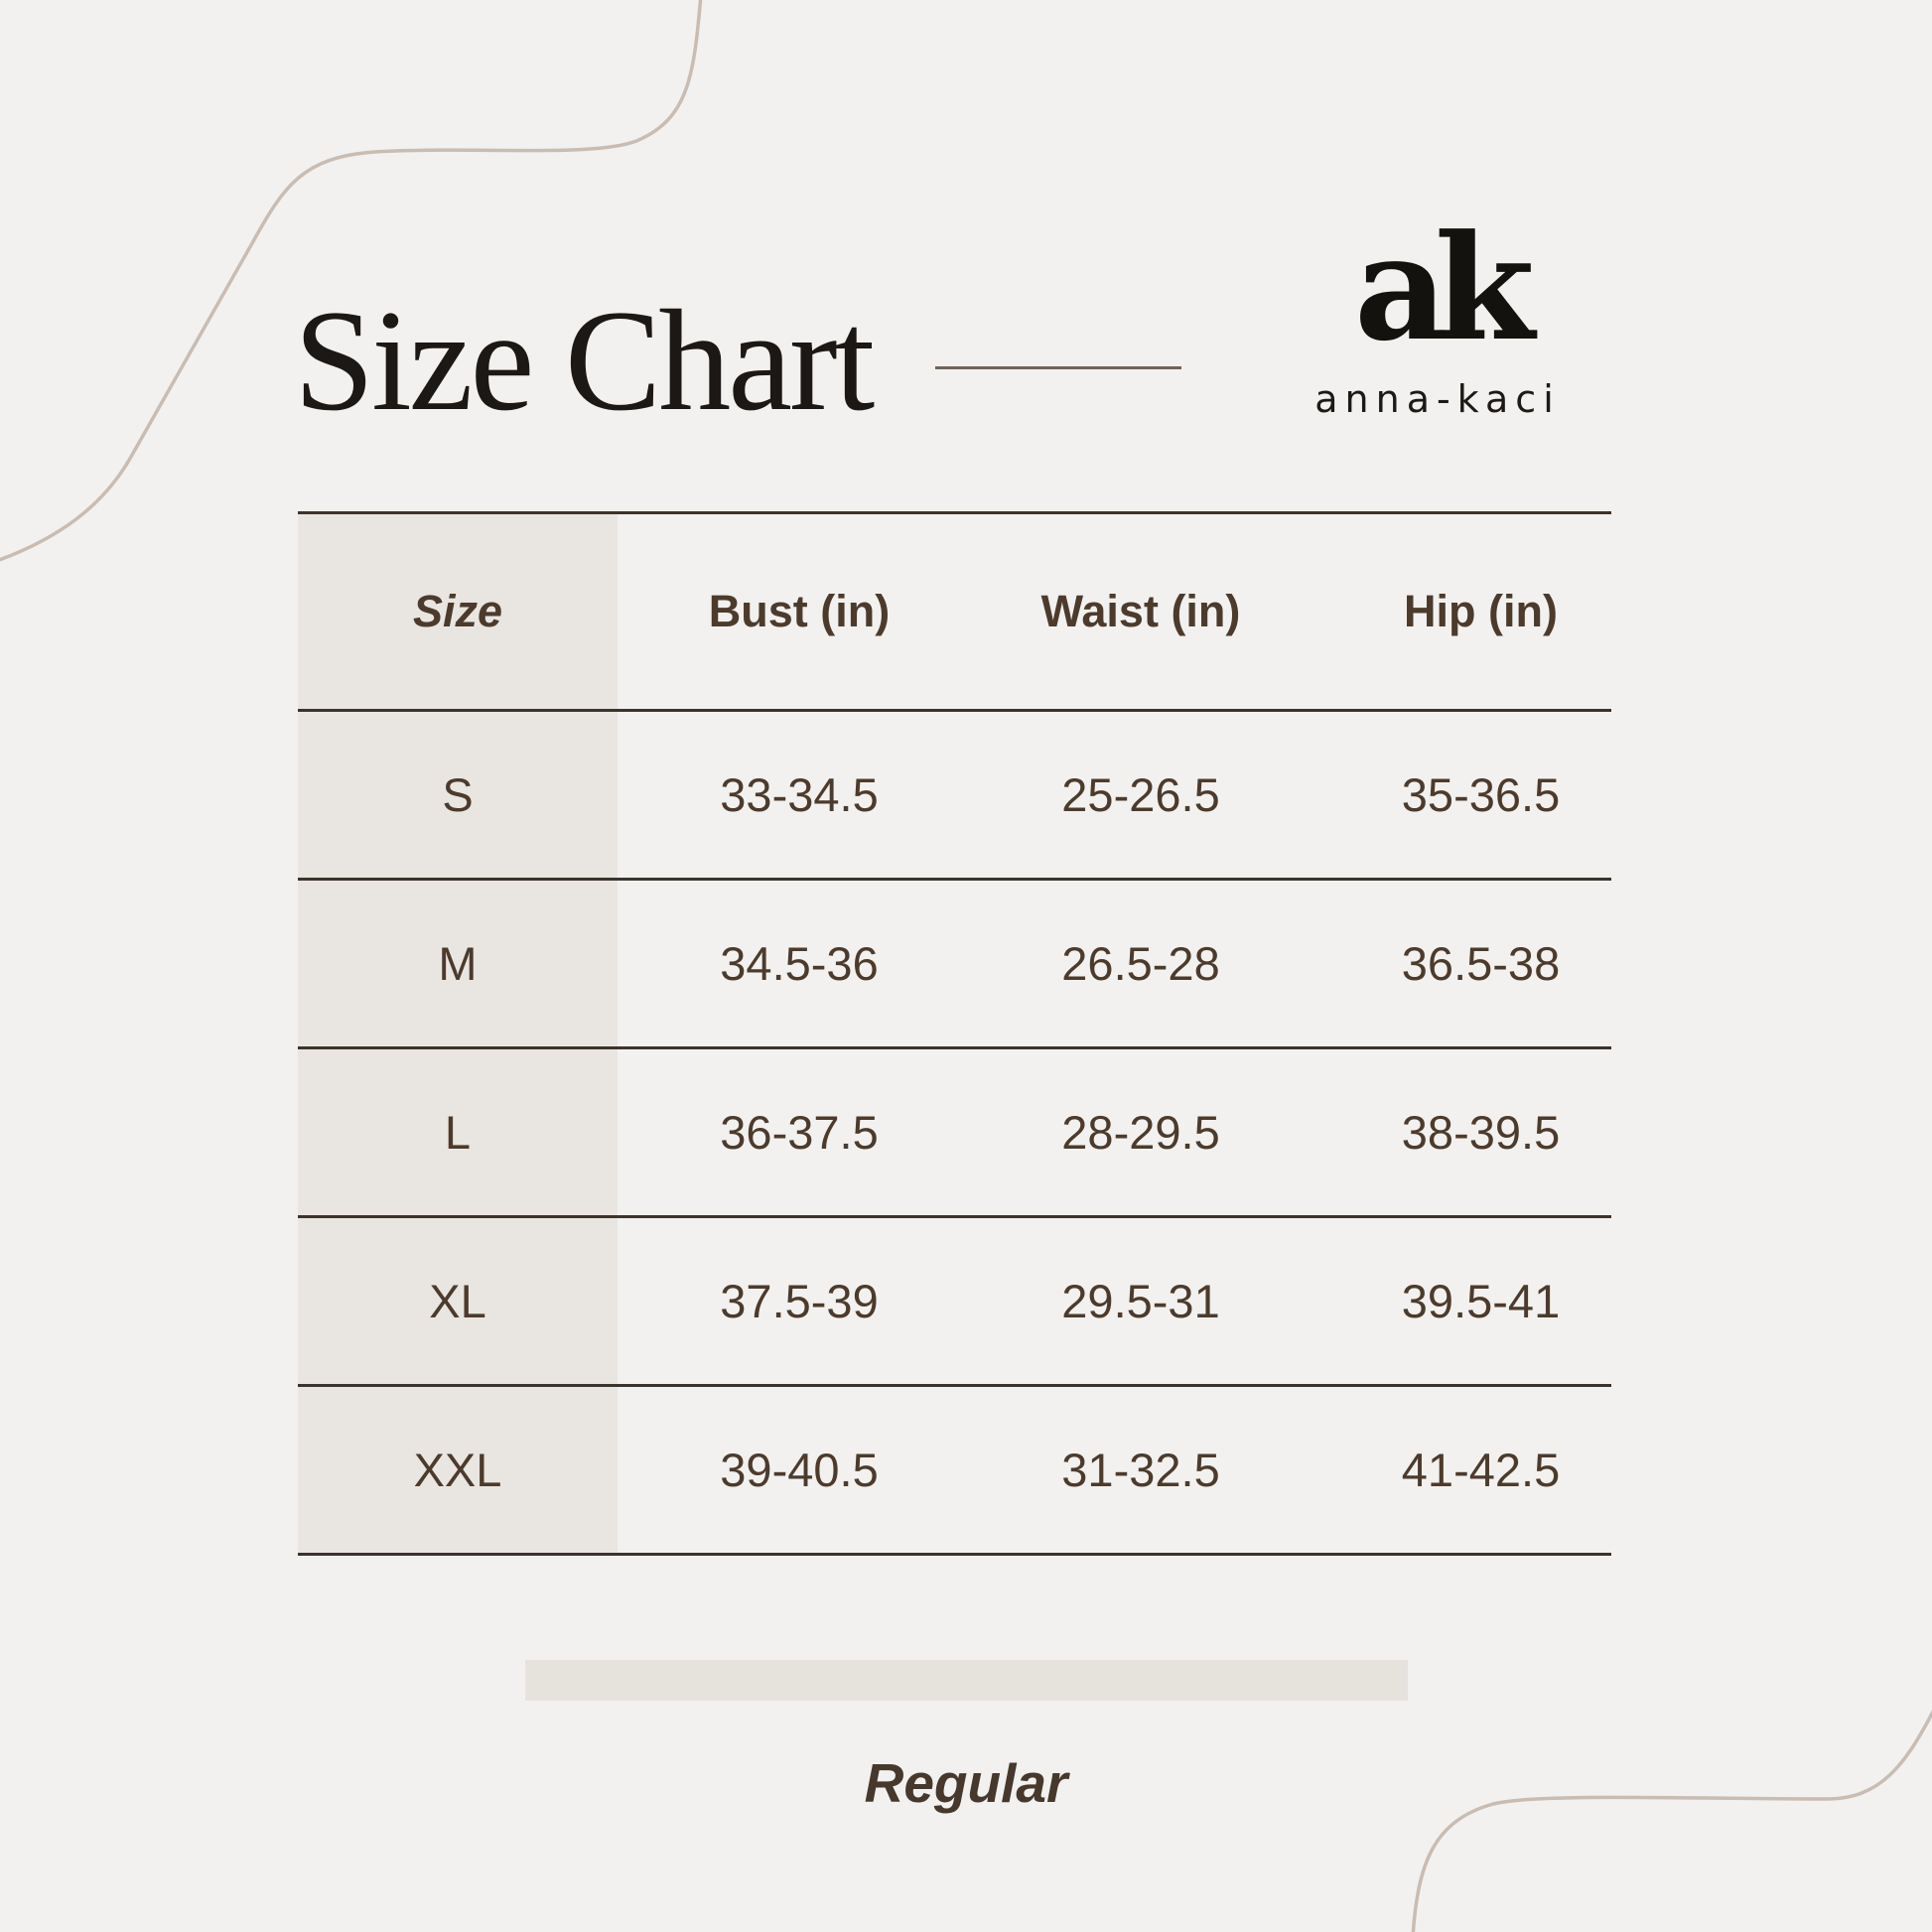  I want to click on cell-size-label: L, so click(458, 1132).